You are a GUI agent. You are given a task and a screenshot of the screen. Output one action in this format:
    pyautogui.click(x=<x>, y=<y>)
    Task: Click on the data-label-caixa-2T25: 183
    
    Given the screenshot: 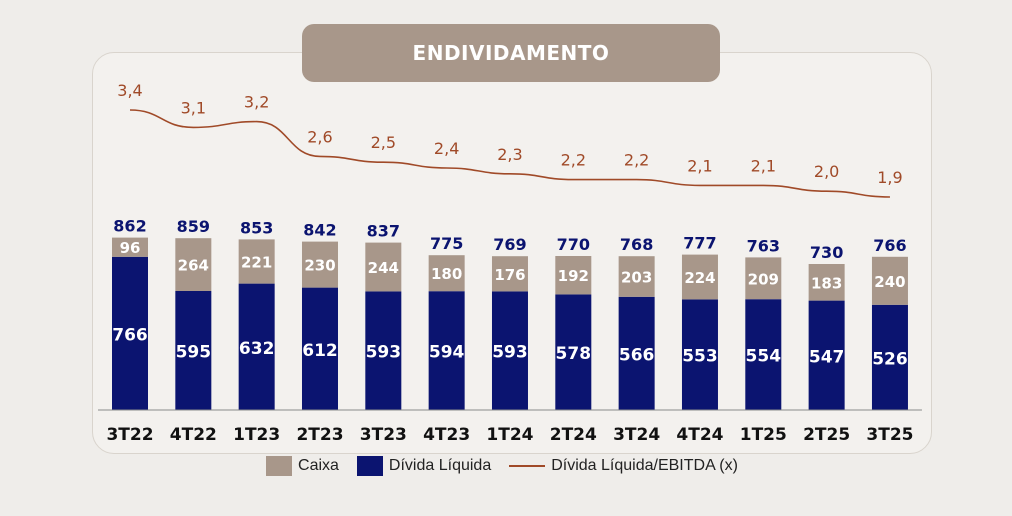 What is the action you would take?
    pyautogui.click(x=826, y=283)
    